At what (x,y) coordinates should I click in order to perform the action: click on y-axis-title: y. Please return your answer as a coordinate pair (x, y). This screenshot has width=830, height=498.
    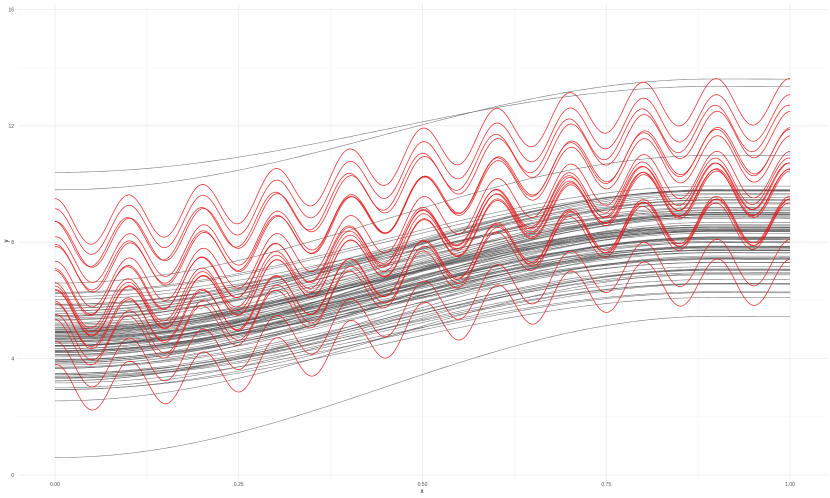
    Looking at the image, I should click on (7, 241).